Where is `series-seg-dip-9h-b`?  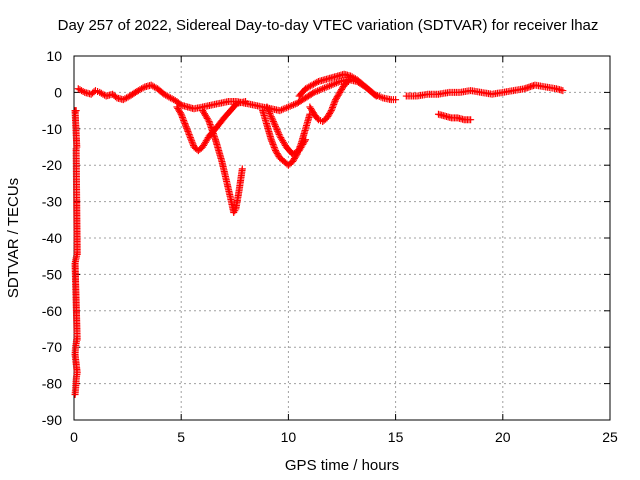 series-seg-dip-9h-b is located at coordinates (286, 130).